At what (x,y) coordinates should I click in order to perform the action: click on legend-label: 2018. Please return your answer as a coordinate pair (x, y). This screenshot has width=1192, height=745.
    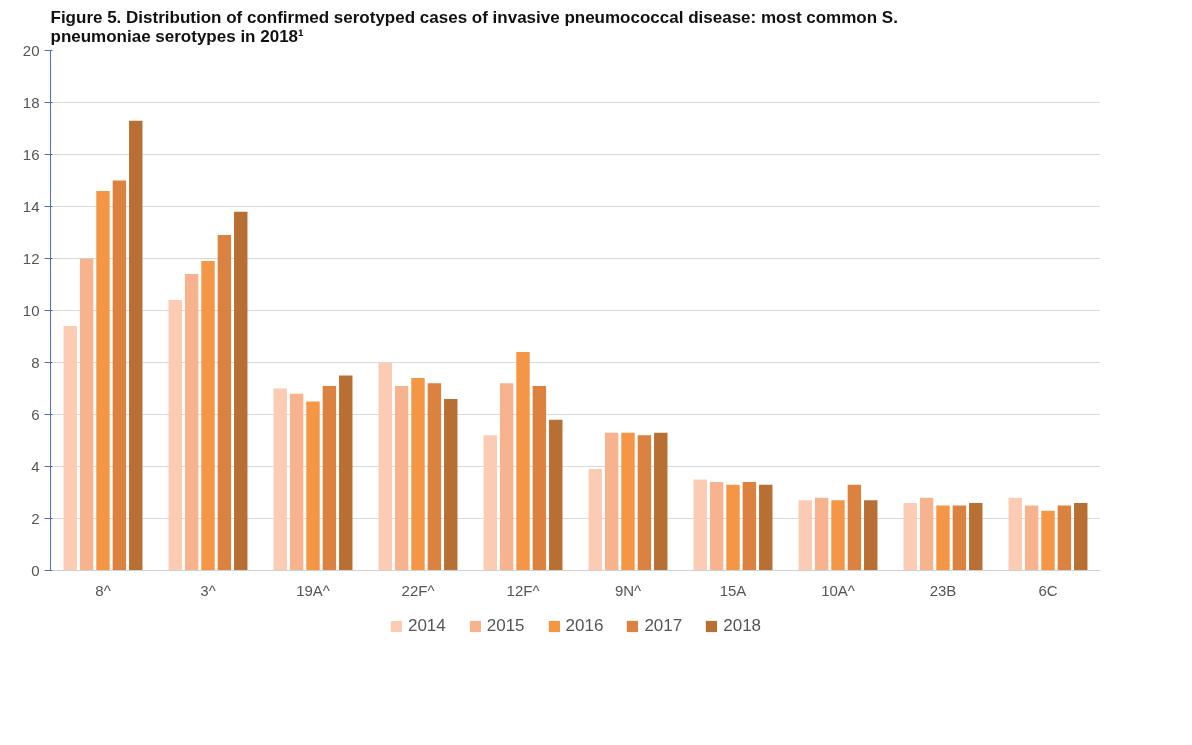
    Looking at the image, I should click on (742, 626).